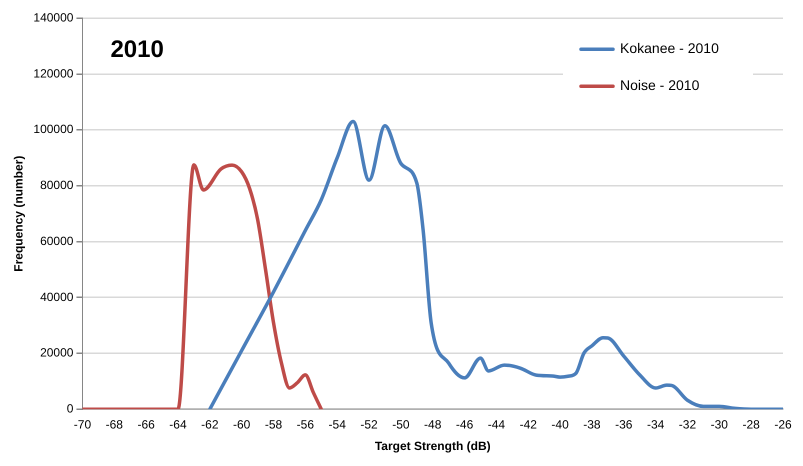 The width and height of the screenshot is (803, 466). I want to click on x-tick-label: -32, so click(687, 425).